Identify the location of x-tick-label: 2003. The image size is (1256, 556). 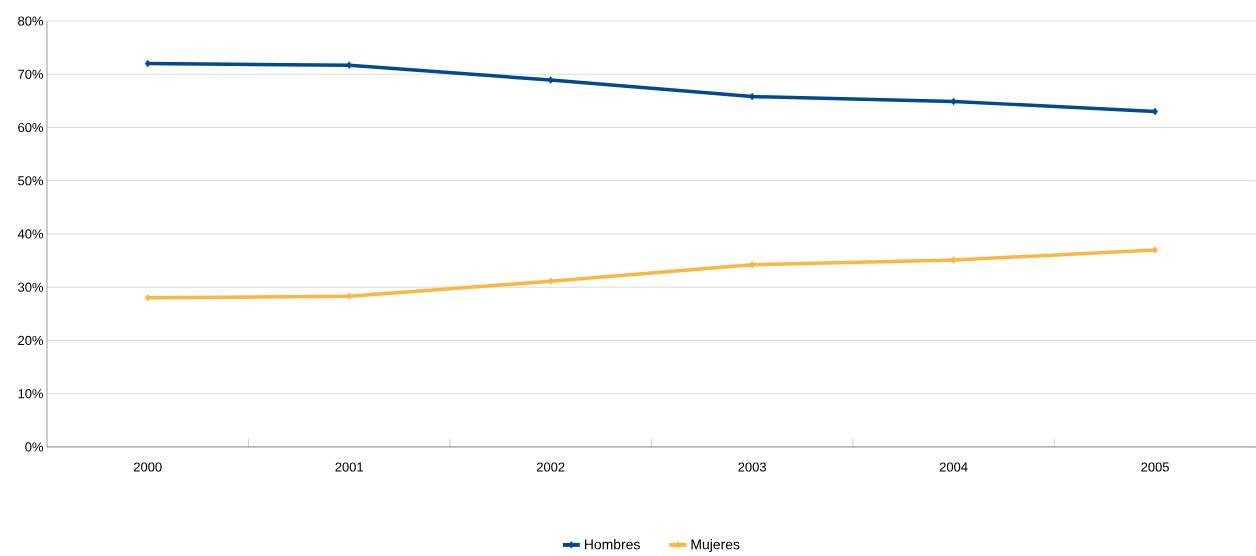
(752, 467).